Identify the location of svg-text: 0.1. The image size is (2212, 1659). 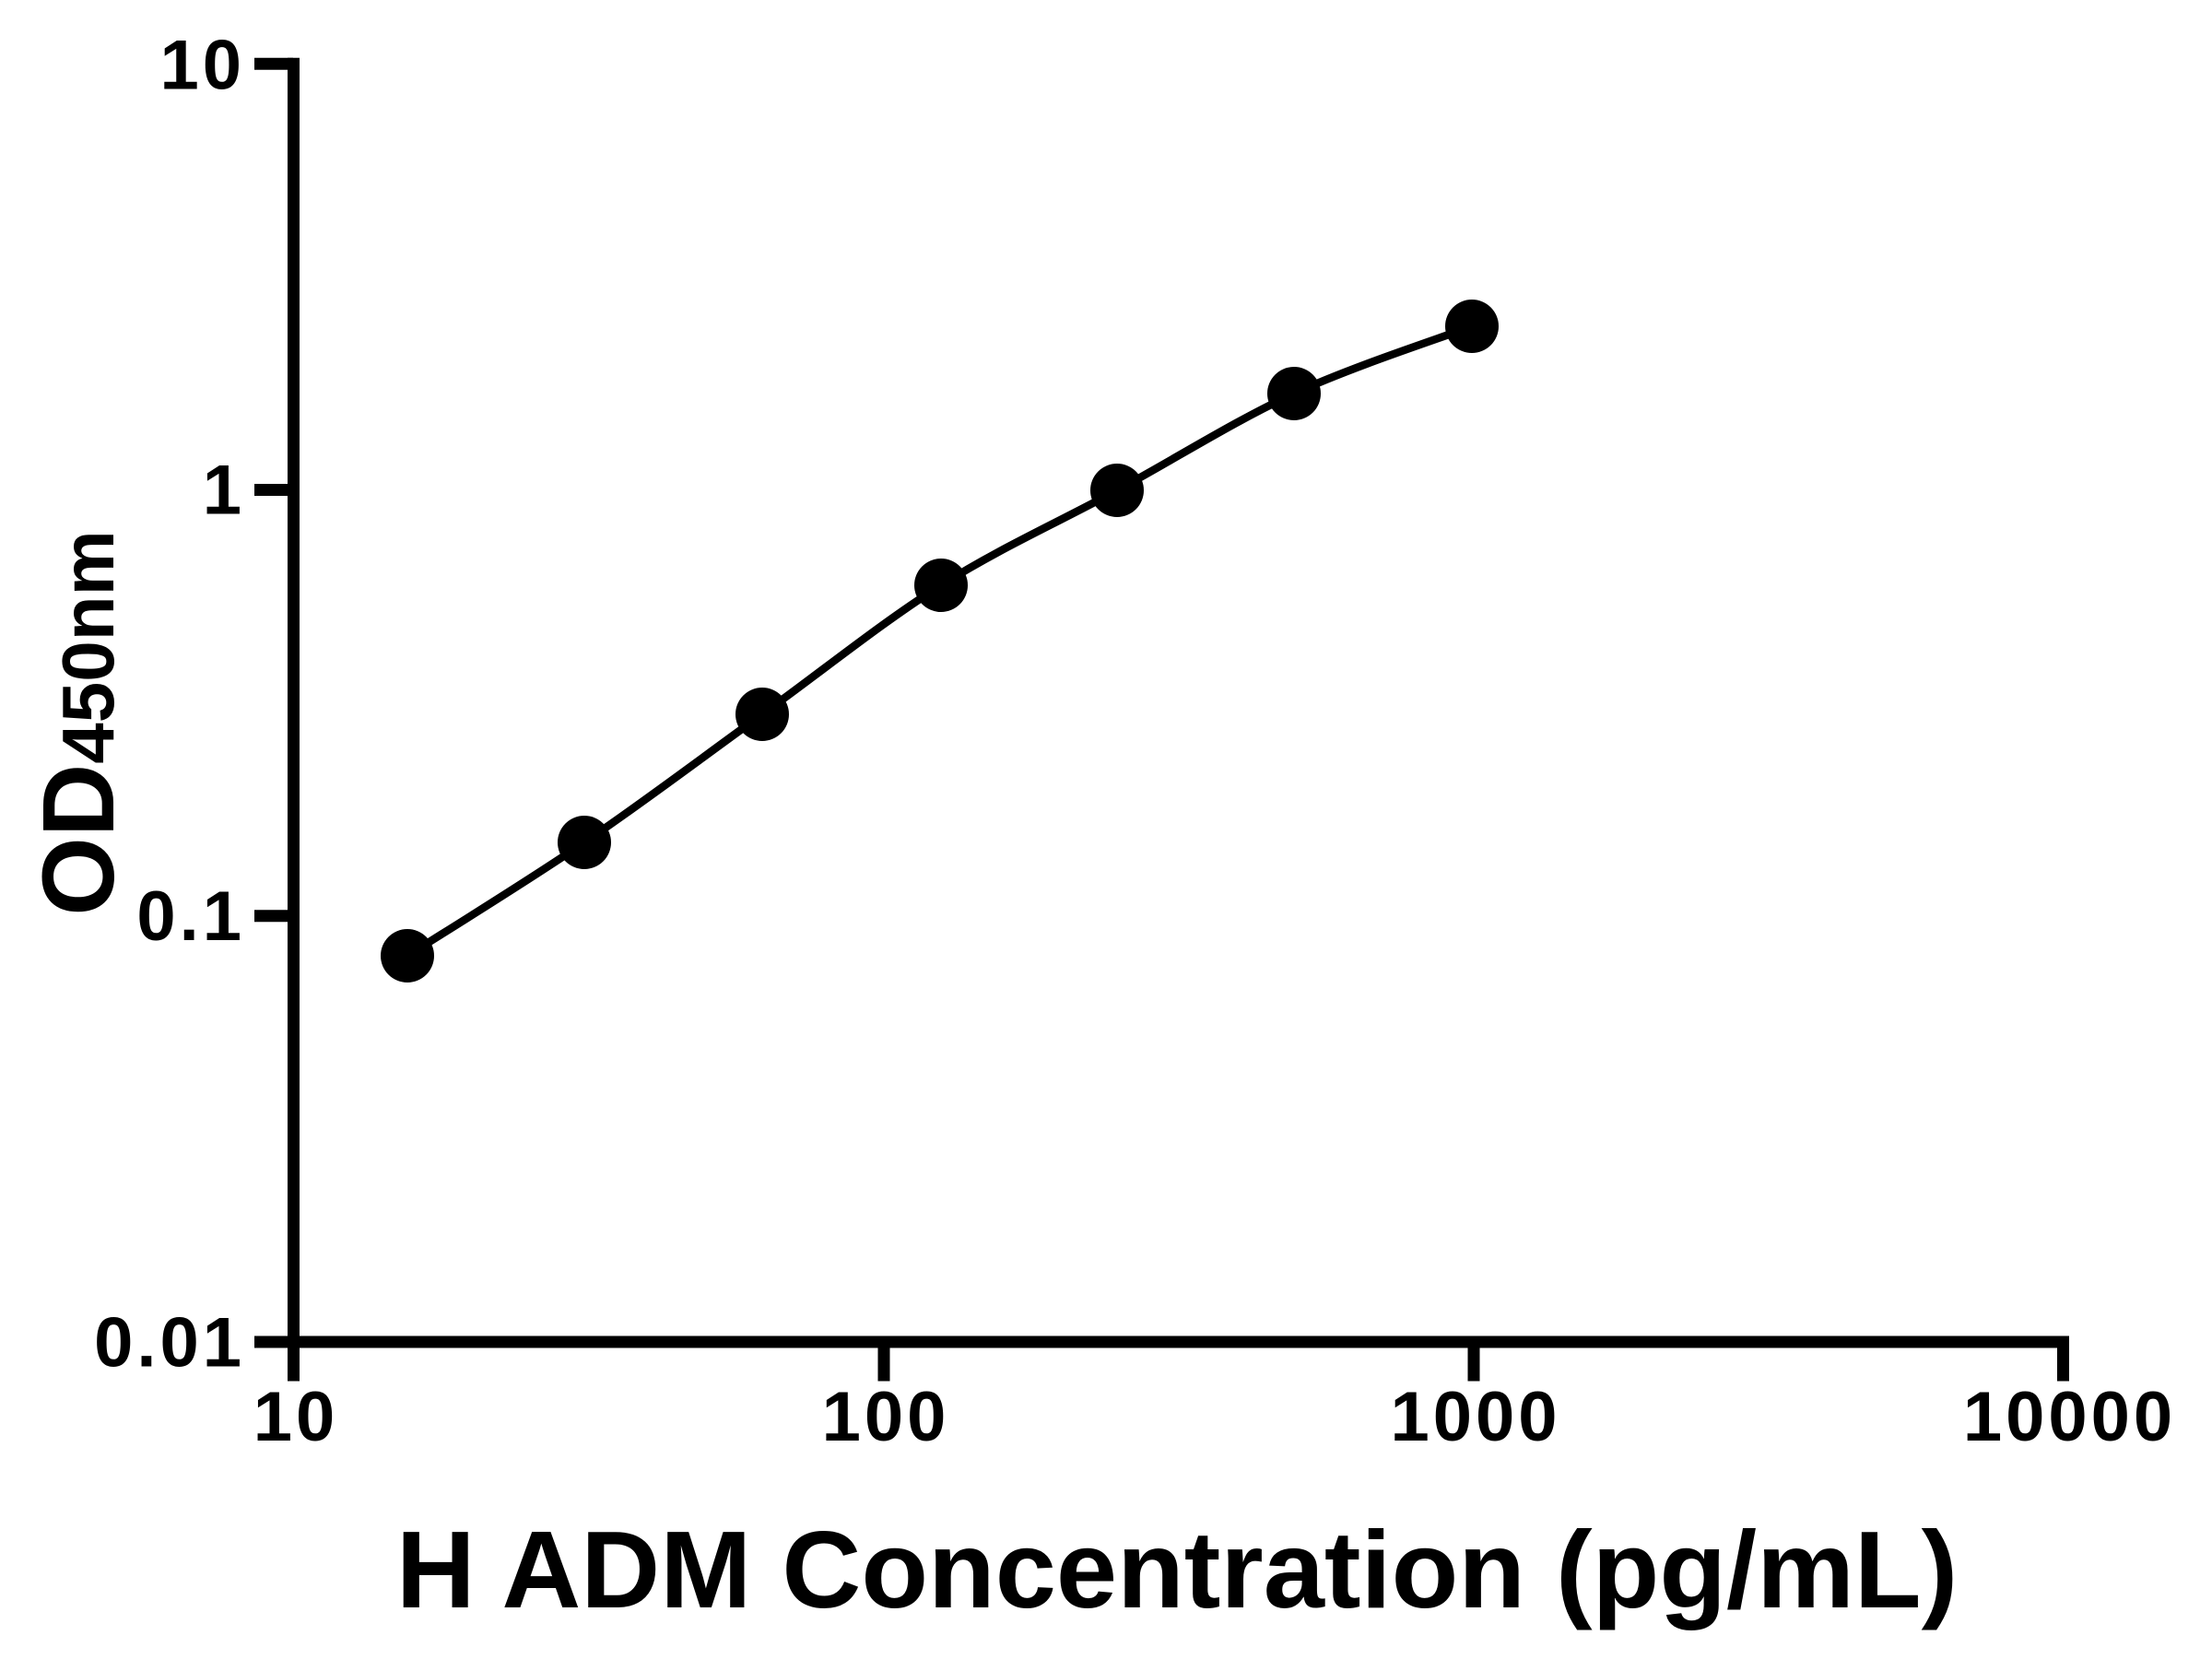
(190, 916).